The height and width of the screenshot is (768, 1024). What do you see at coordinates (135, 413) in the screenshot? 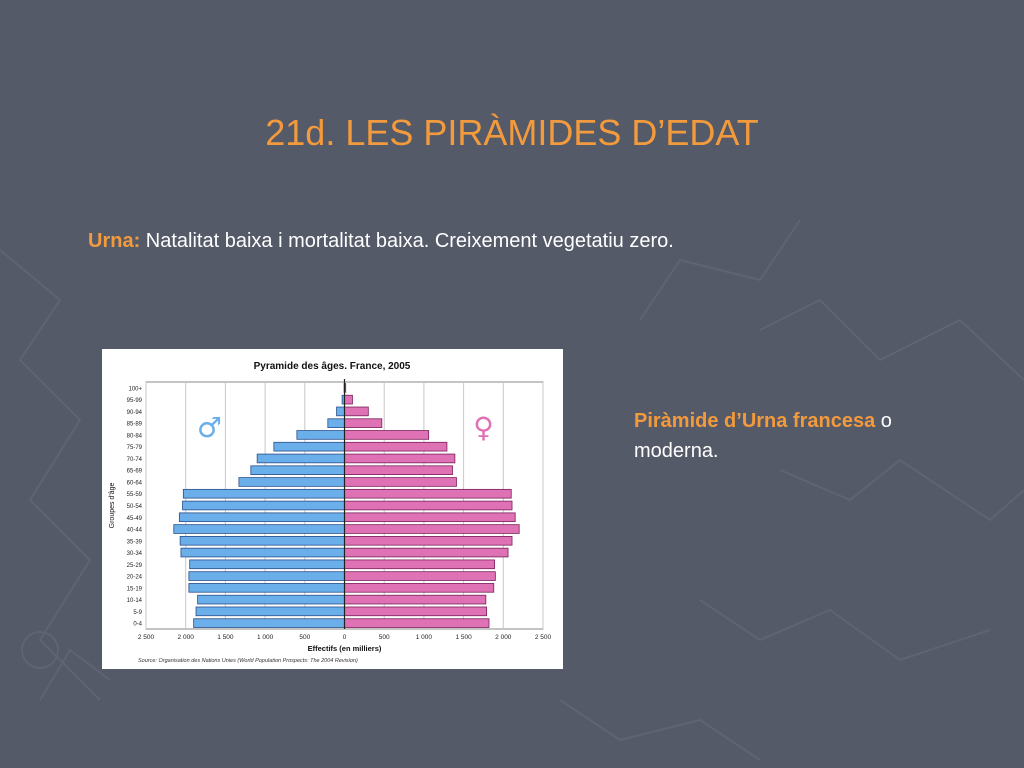
I see `age-group-label: 90-94` at bounding box center [135, 413].